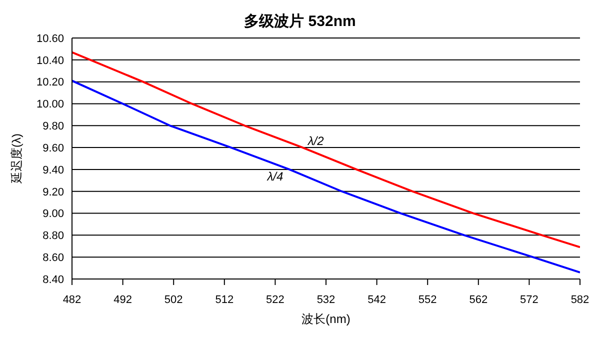  I want to click on x-tick-label: 532, so click(326, 300).